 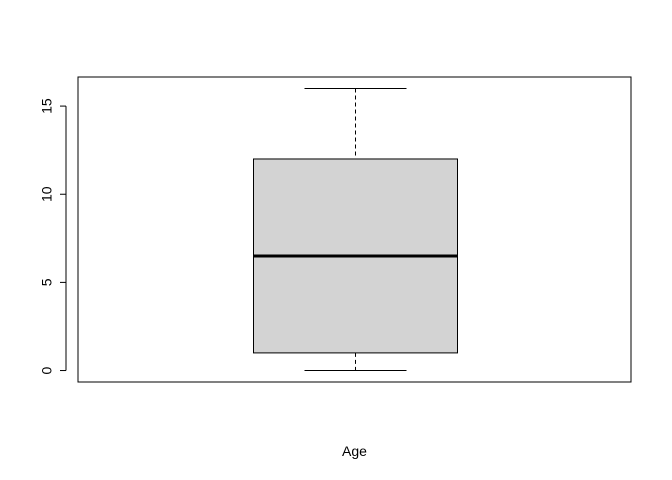 What do you see at coordinates (354, 451) in the screenshot?
I see `x-axis-label: Age` at bounding box center [354, 451].